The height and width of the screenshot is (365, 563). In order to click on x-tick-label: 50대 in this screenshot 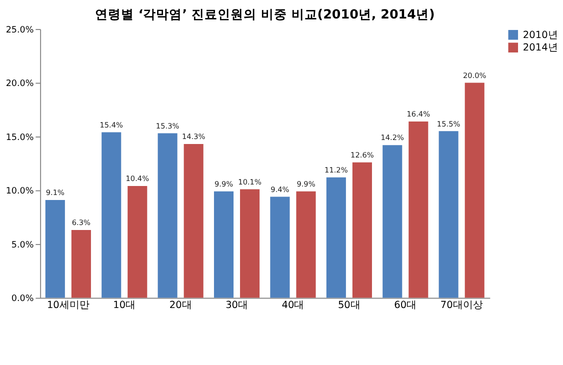, I will do `click(349, 306)`.